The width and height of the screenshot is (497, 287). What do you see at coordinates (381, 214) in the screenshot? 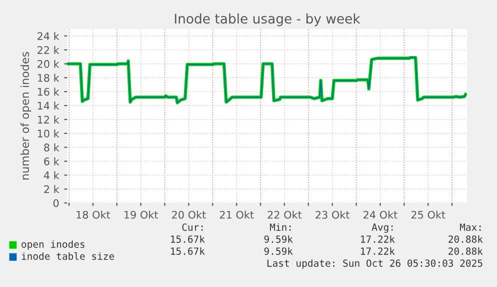
I see `x-tick-label: 24 Okt` at bounding box center [381, 214].